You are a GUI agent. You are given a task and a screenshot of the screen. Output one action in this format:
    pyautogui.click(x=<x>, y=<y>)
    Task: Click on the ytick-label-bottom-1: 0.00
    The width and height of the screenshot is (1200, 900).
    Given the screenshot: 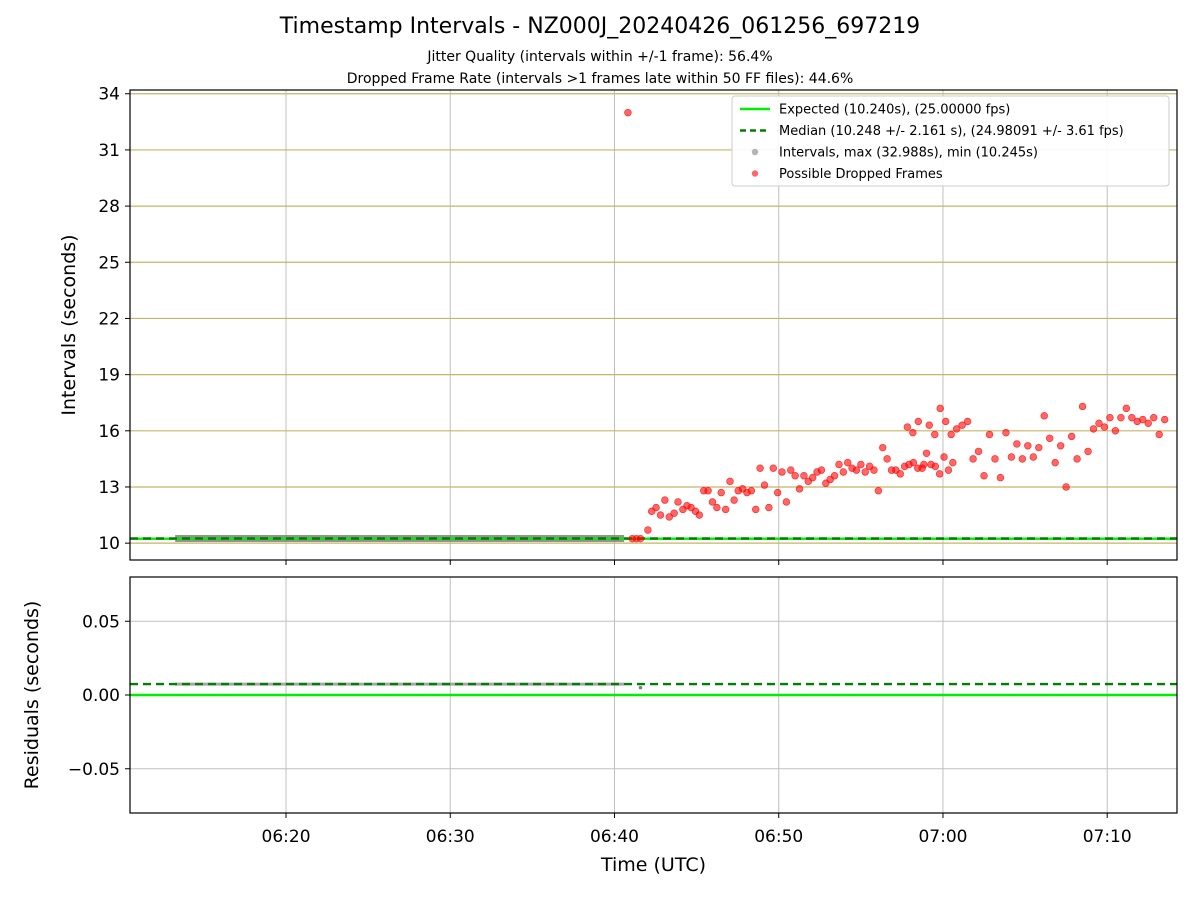 What is the action you would take?
    pyautogui.click(x=101, y=696)
    